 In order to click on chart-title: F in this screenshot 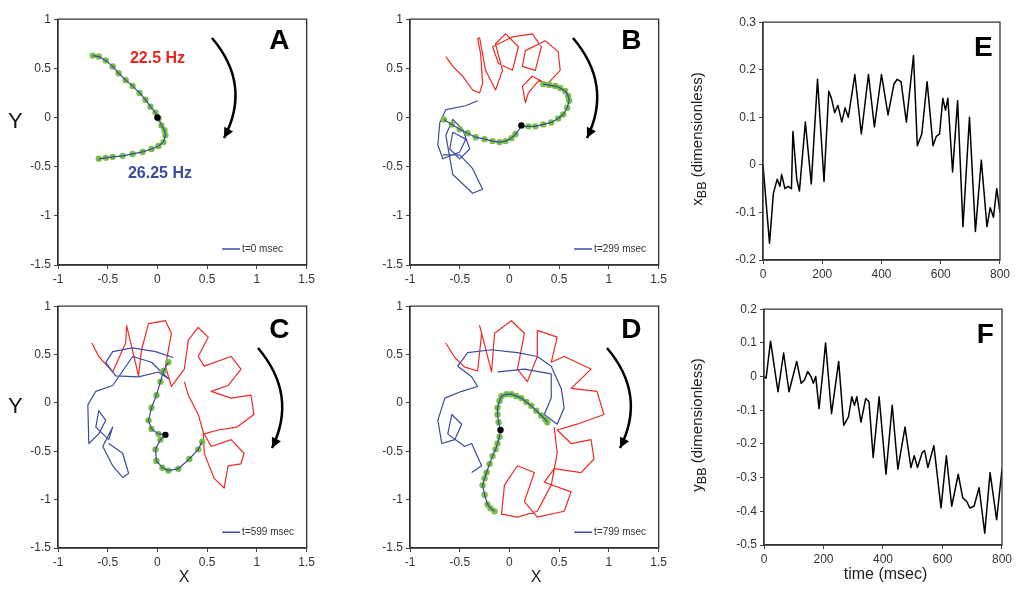, I will do `click(985, 333)`.